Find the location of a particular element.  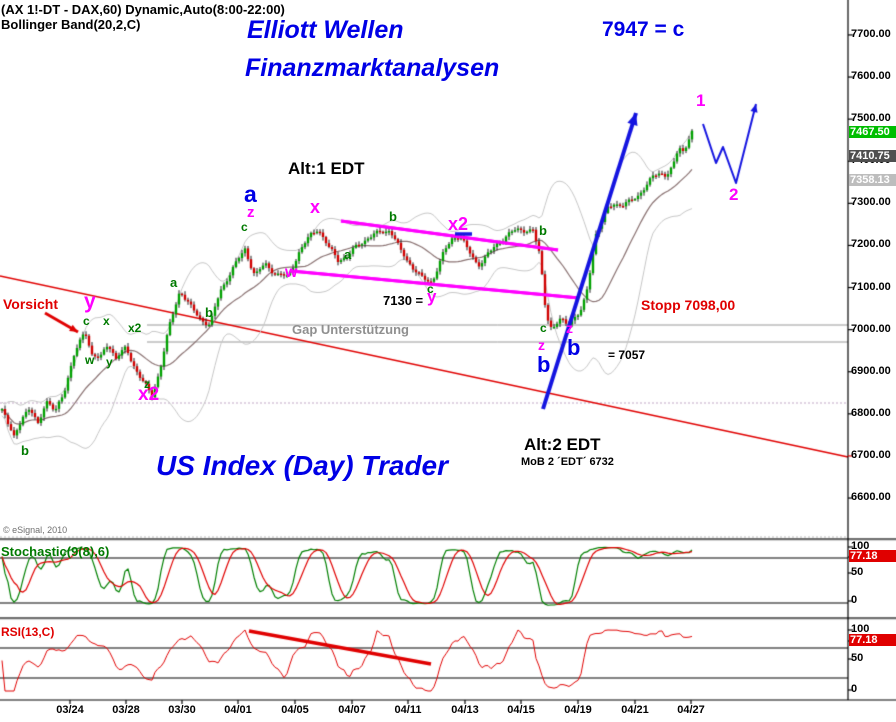

rsi-tick-77.18: 77.18 is located at coordinates (872, 640).